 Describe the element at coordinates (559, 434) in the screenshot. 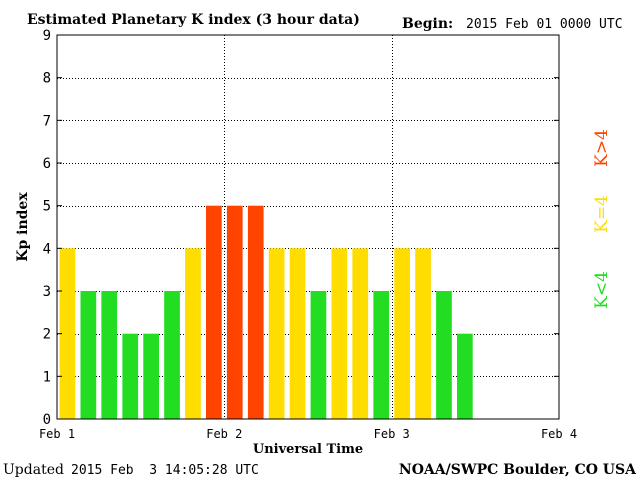

I see `x-tick-label: Feb 4` at that location.